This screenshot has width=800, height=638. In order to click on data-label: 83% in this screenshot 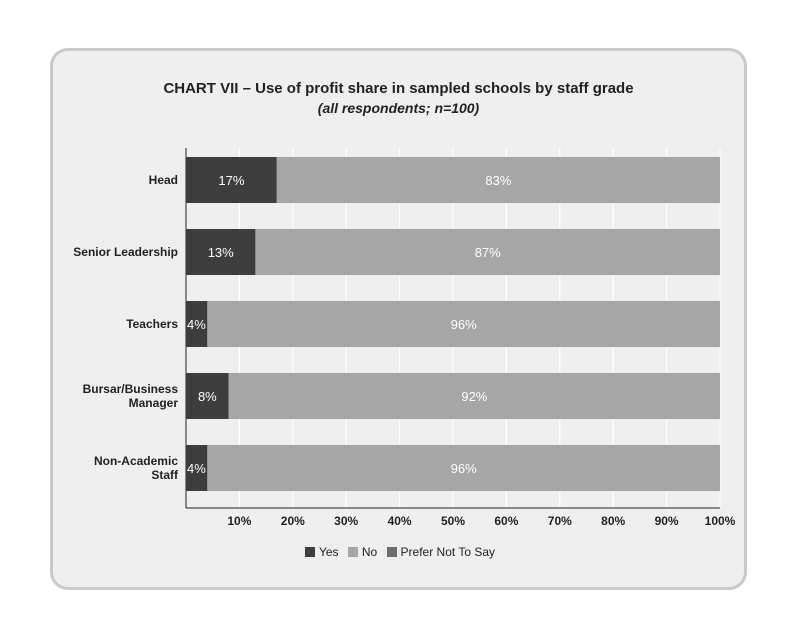, I will do `click(498, 180)`.